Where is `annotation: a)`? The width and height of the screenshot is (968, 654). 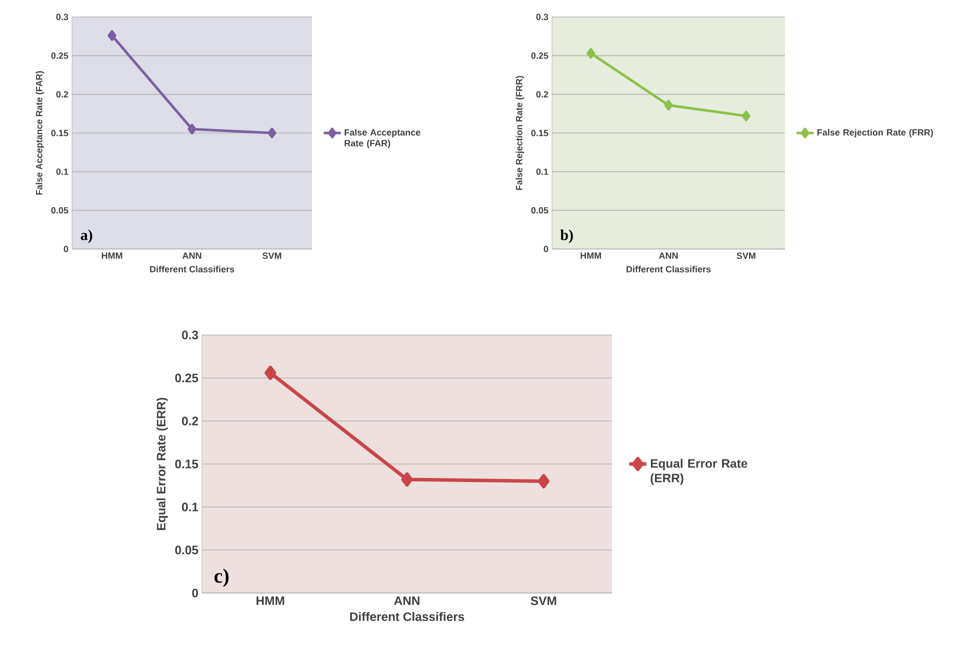
annotation: a) is located at coordinates (86, 237).